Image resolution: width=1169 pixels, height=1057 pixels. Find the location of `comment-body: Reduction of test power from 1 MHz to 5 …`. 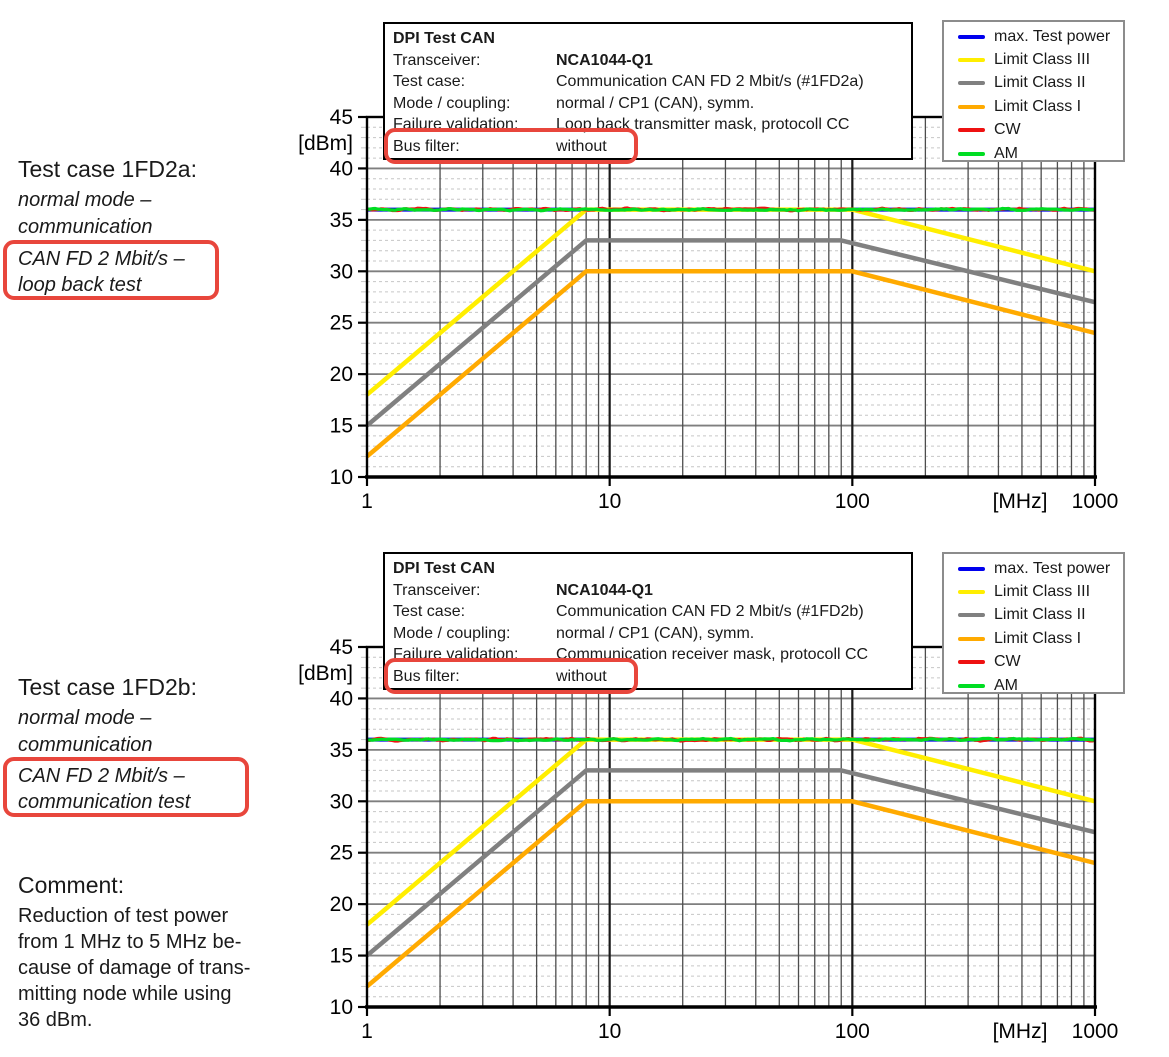

comment-body: Reduction of test power from 1 MHz to 5 … is located at coordinates (134, 968).